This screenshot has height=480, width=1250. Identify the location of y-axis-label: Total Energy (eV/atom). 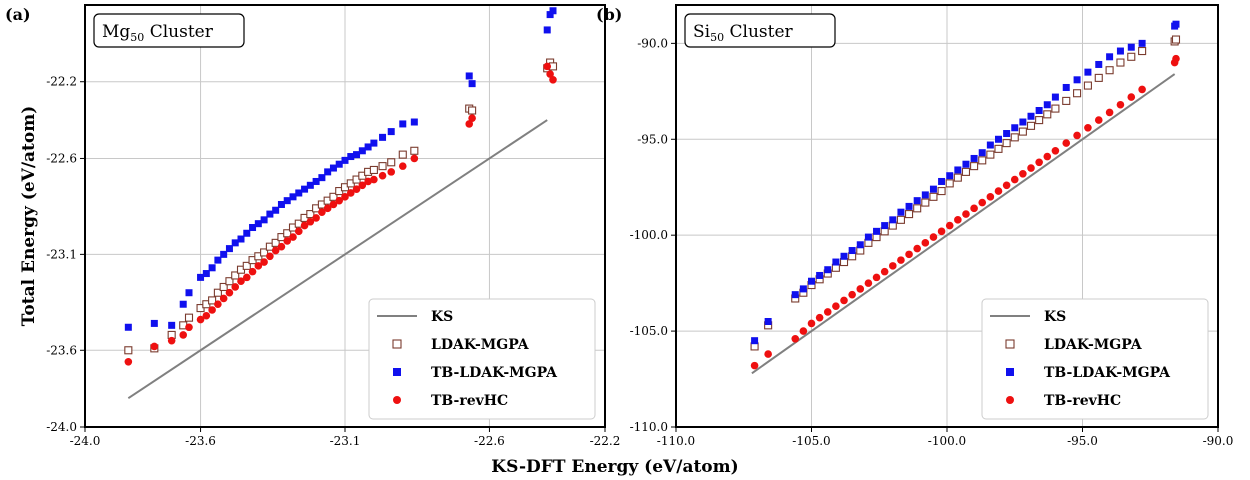
(29, 216).